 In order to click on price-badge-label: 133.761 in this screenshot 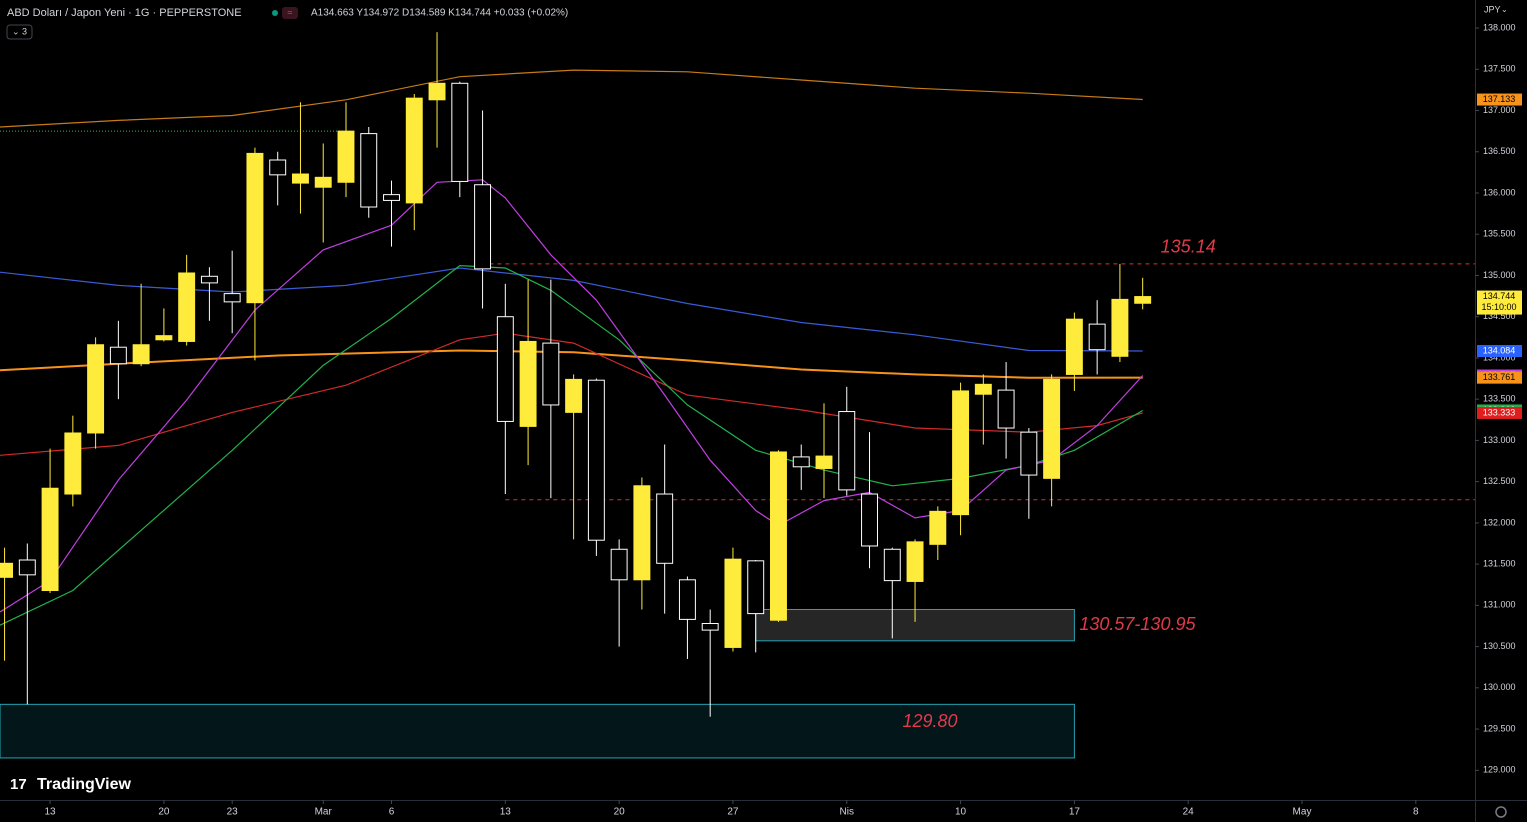, I will do `click(1499, 377)`.